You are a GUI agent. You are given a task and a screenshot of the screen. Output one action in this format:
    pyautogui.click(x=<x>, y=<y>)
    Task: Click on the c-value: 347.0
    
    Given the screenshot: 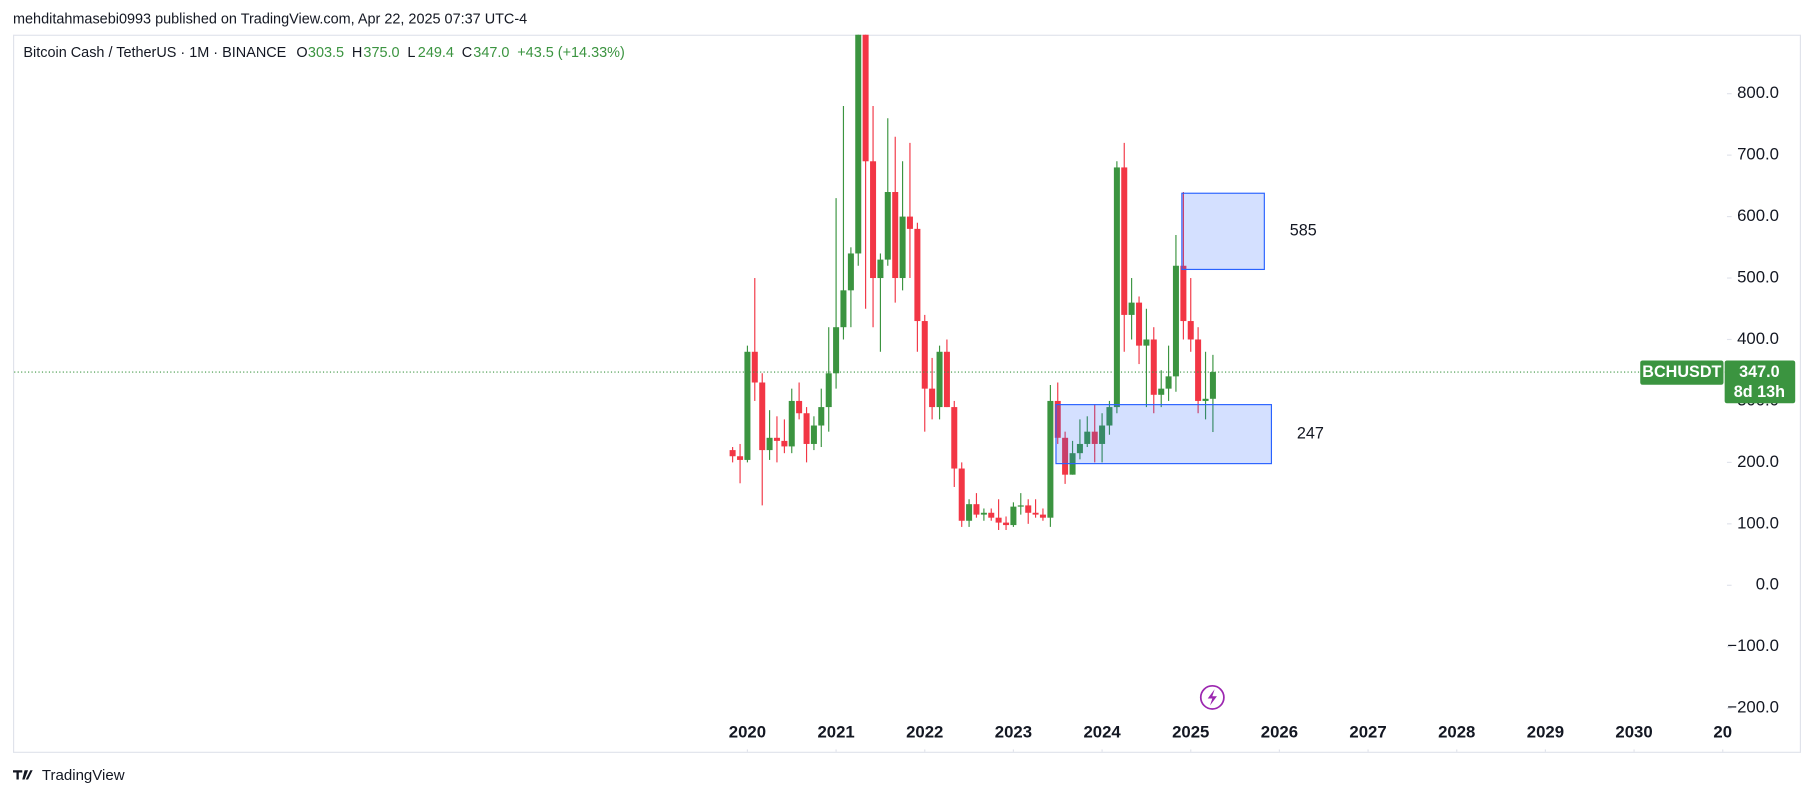 What is the action you would take?
    pyautogui.click(x=491, y=53)
    